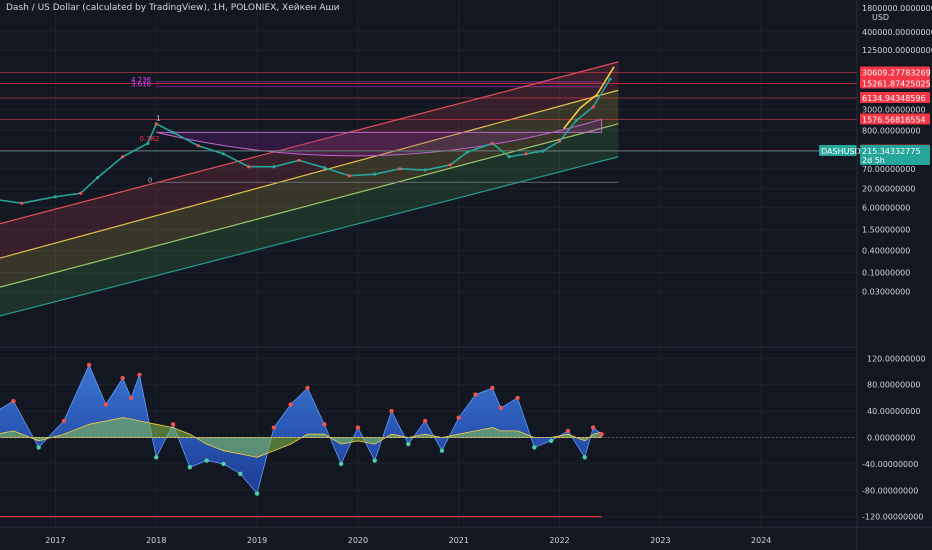 The height and width of the screenshot is (550, 932). I want to click on price-tag-label: 30609.27783269, so click(896, 73).